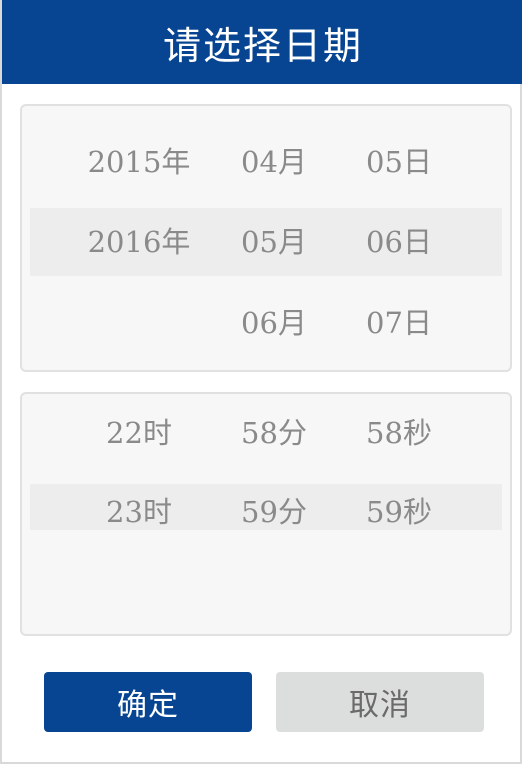  I want to click on minute-option-selected: 59分, so click(274, 512).